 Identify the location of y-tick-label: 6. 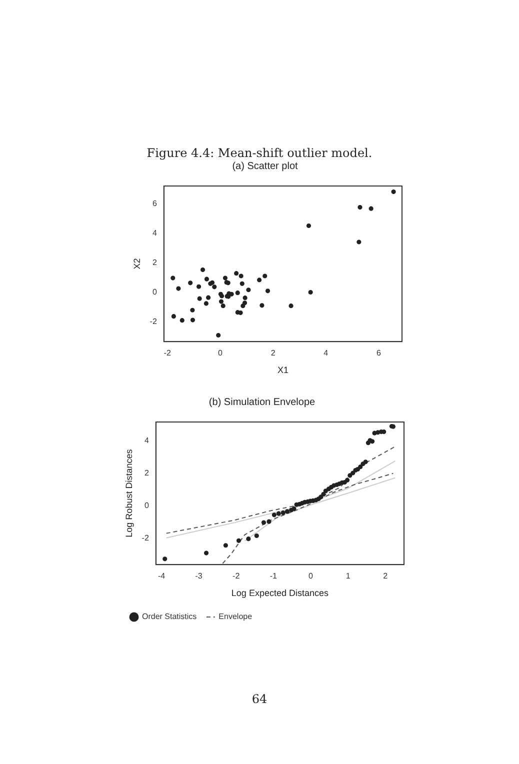
(155, 203).